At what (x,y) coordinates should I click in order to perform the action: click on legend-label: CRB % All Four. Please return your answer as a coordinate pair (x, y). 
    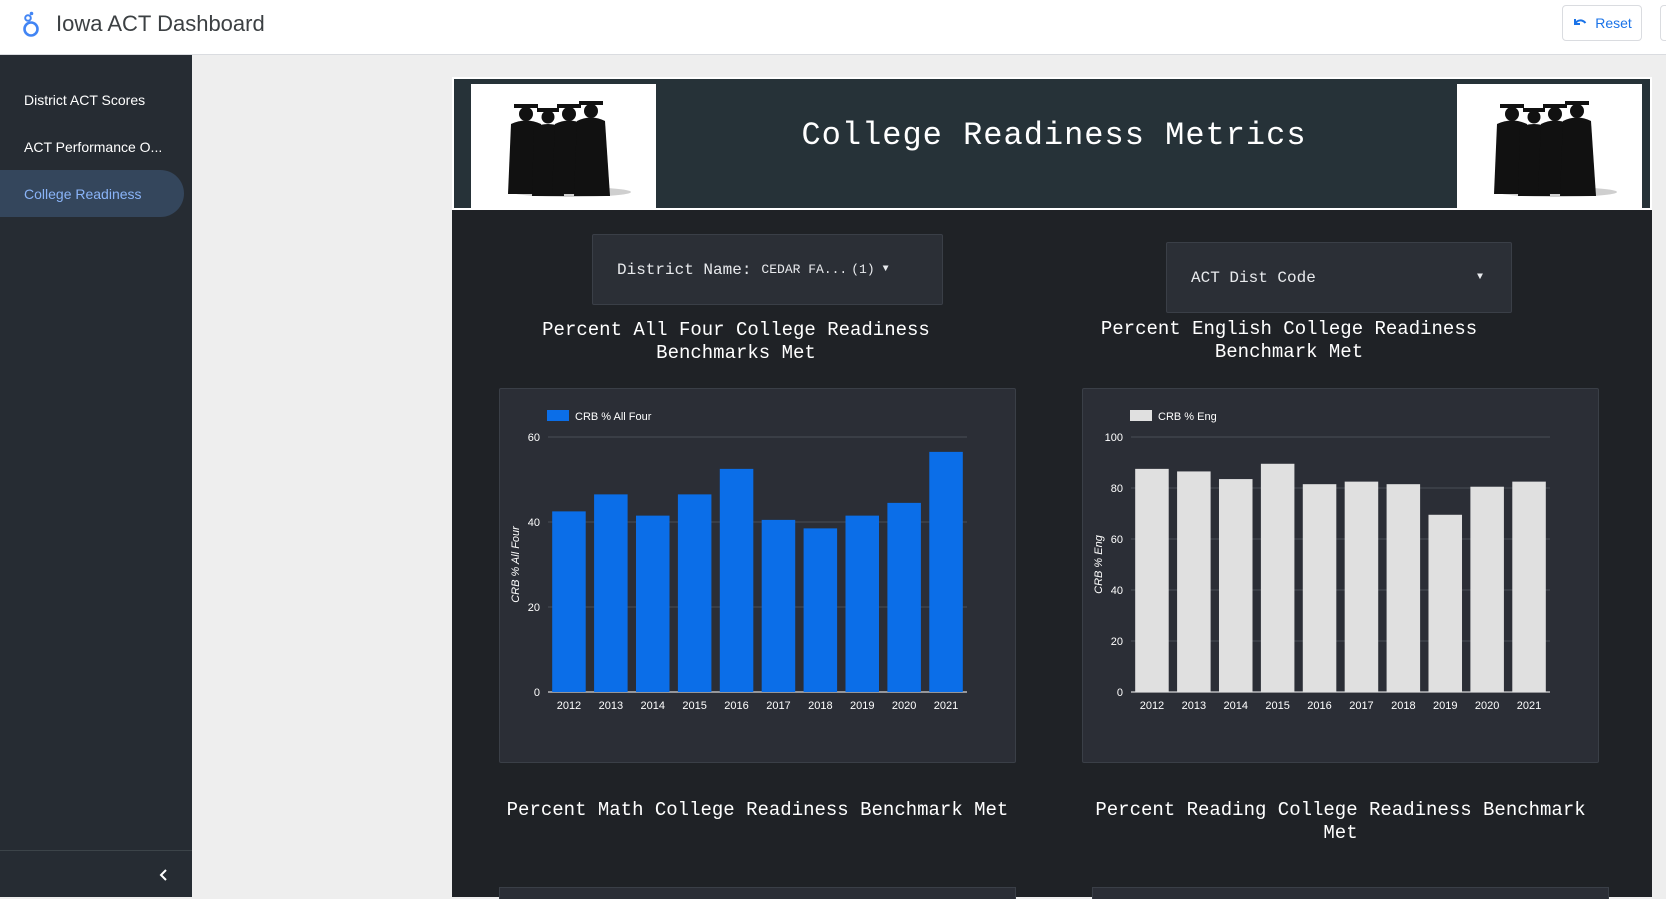
    Looking at the image, I should click on (613, 417).